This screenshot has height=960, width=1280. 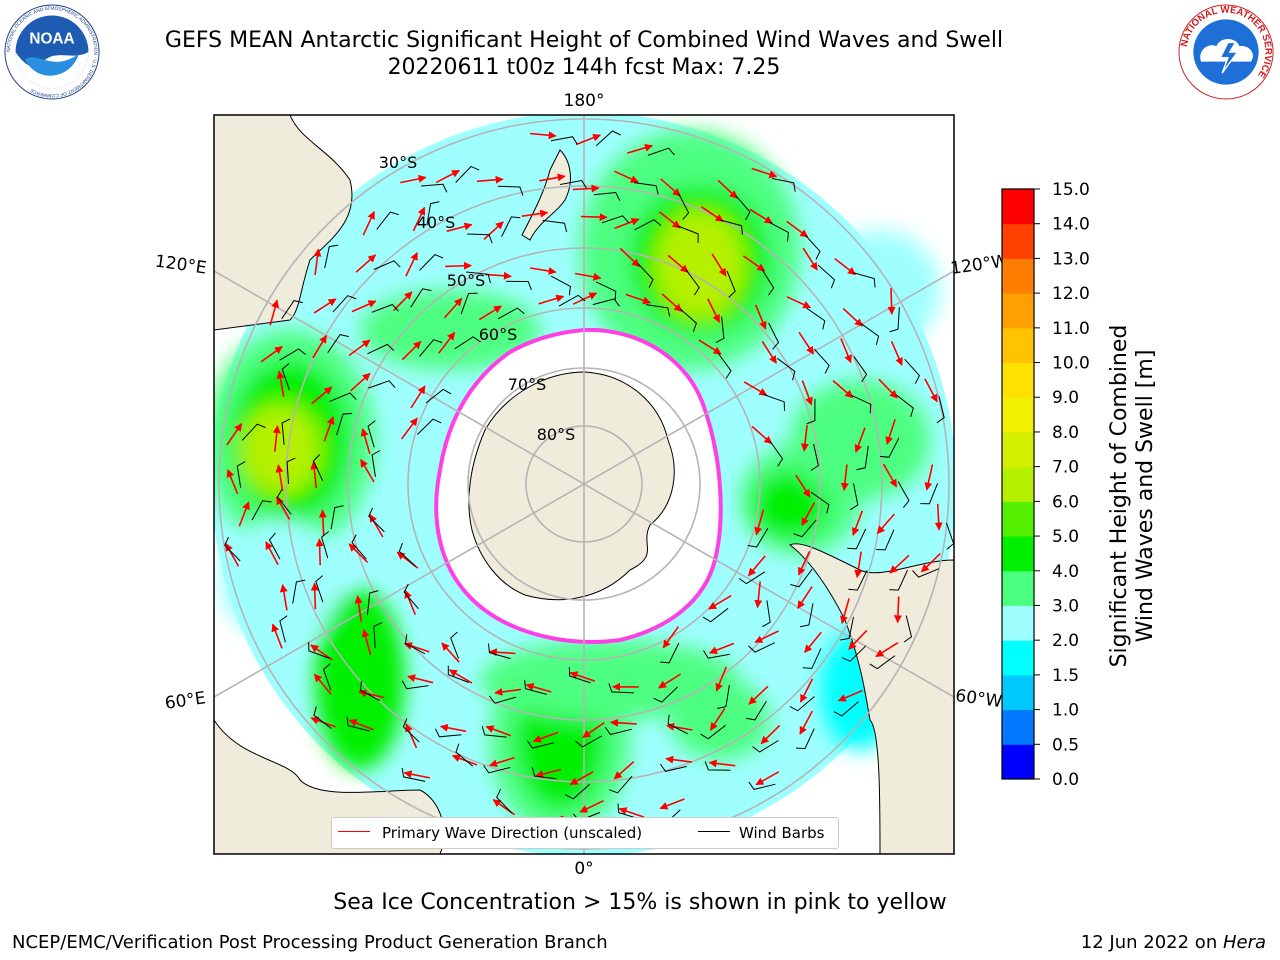 What do you see at coordinates (1065, 537) in the screenshot?
I see `colorbar-tick-label: 5.0` at bounding box center [1065, 537].